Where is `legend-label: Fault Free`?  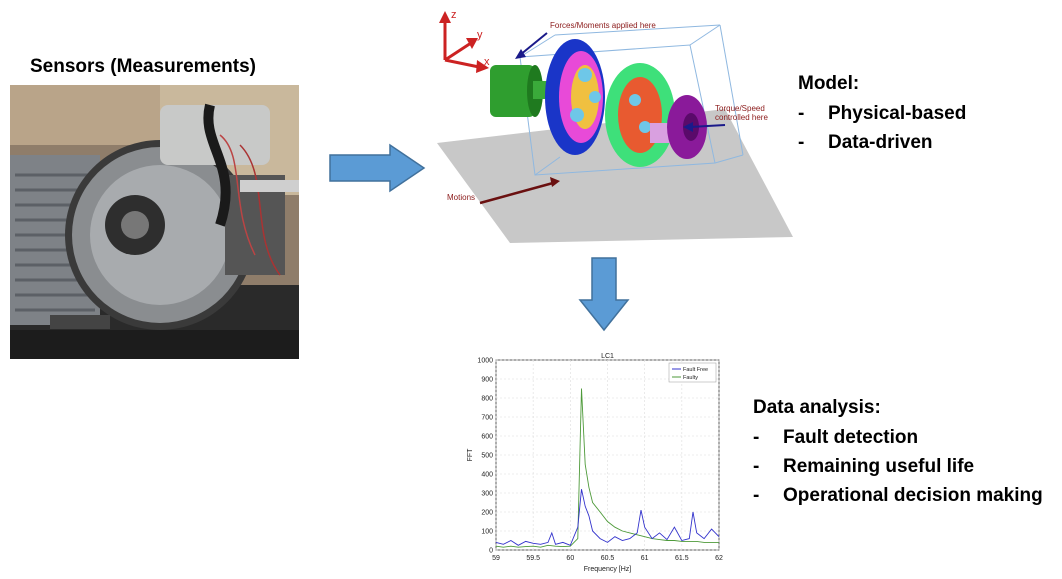
legend-label: Fault Free is located at coordinates (695, 370).